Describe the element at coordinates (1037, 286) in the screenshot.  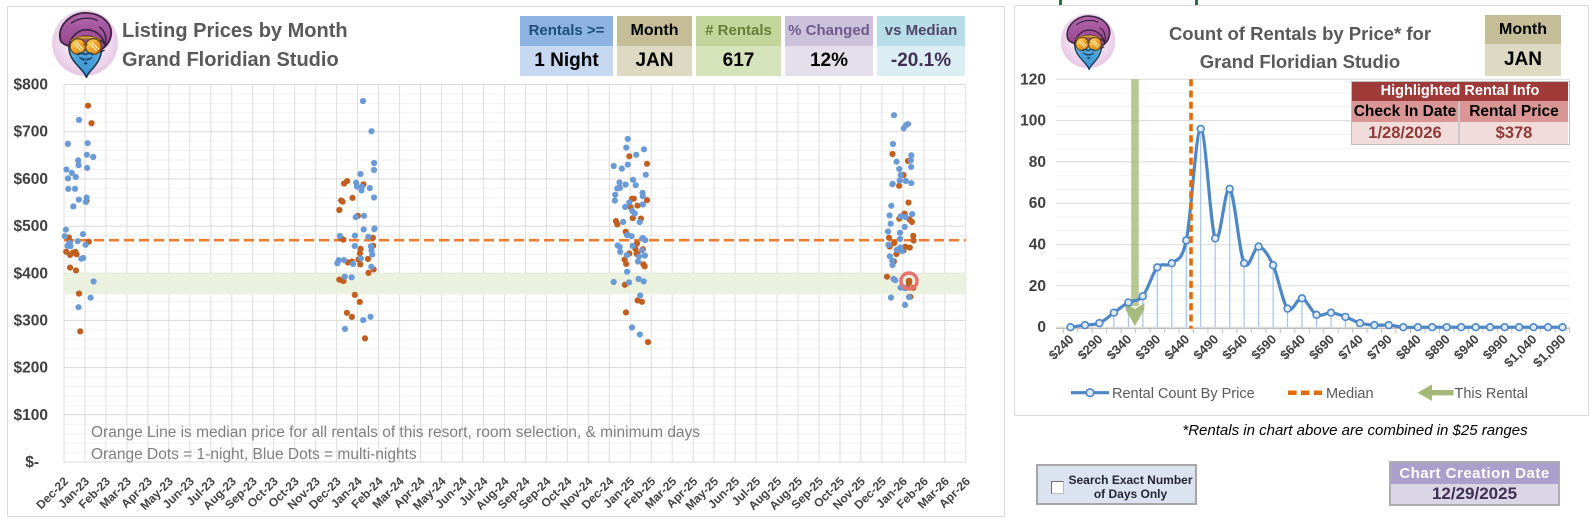
I see `svg-text: 20` at that location.